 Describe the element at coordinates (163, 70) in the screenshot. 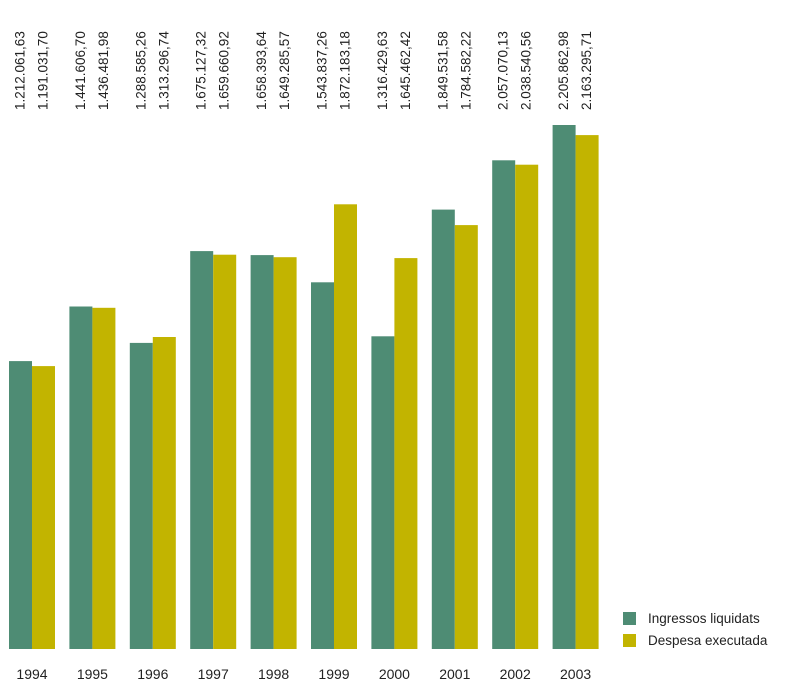

I see `value-label-1996-despesa: 1.313.296,74` at that location.